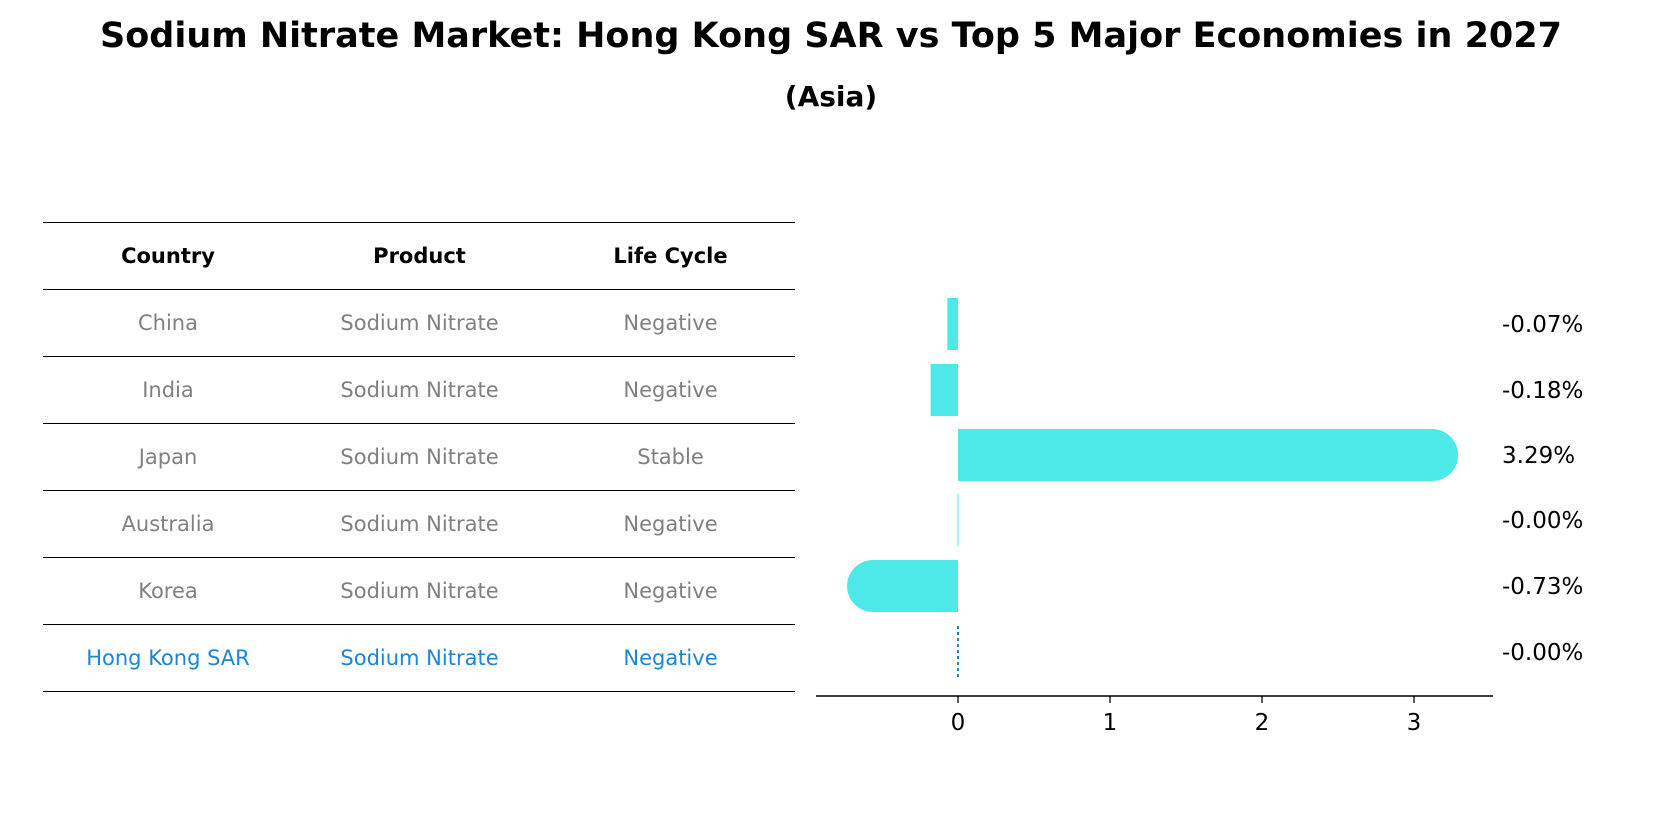 The image size is (1662, 823). I want to click on cell-country: Korea, so click(168, 591).